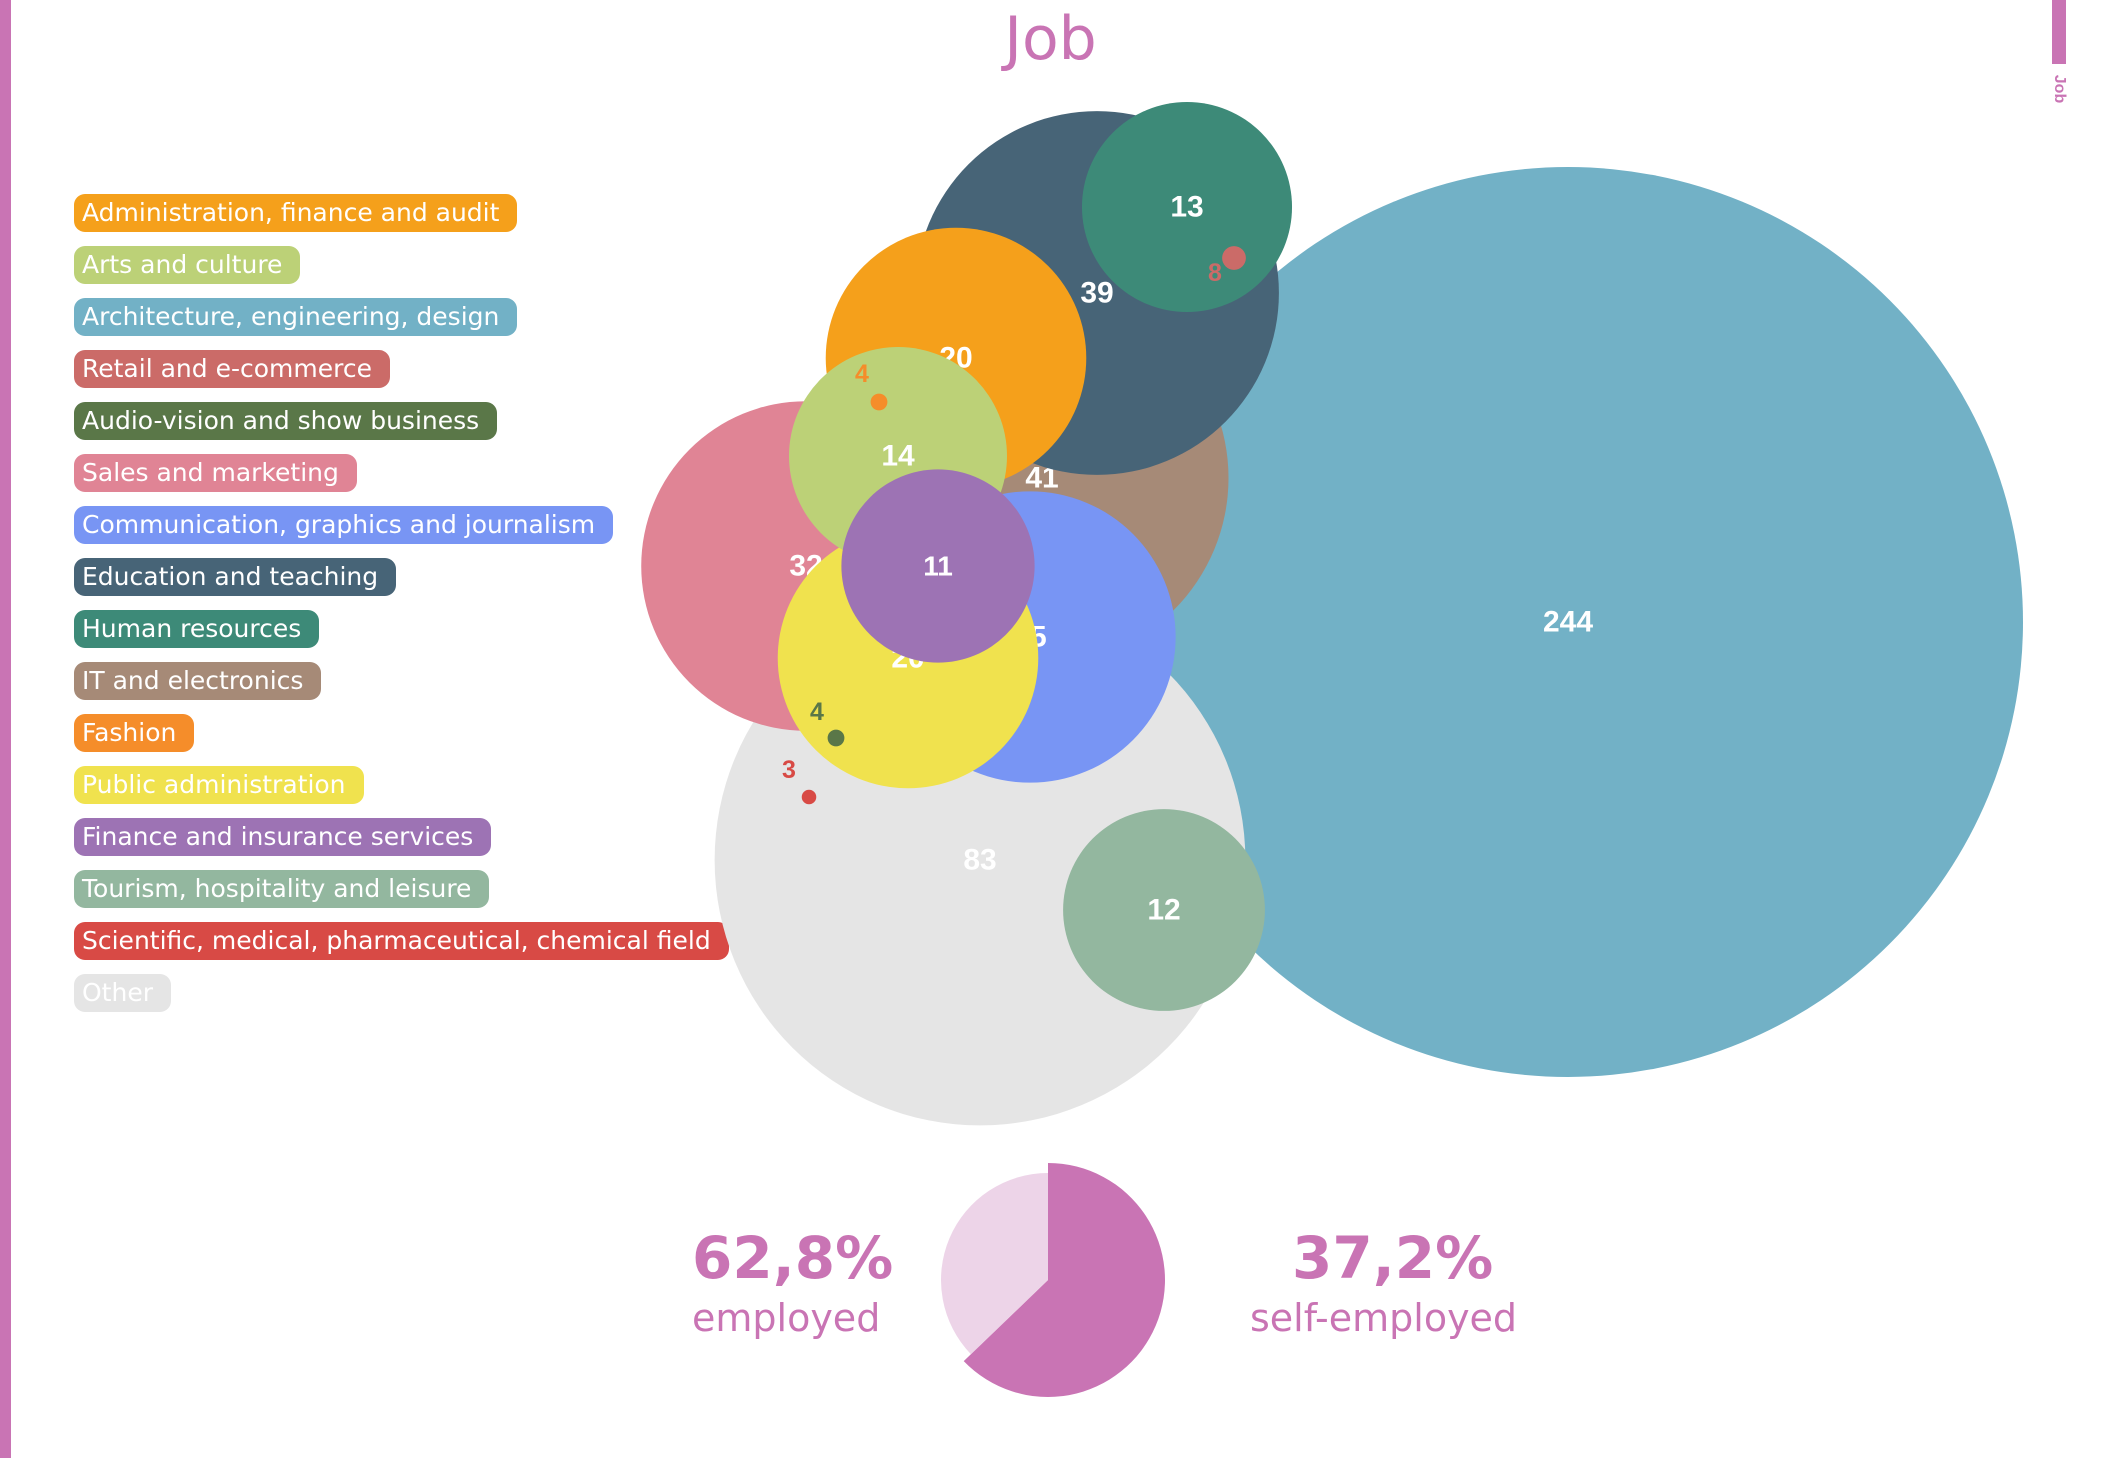 This screenshot has width=2101, height=1458. Describe the element at coordinates (1384, 1318) in the screenshot. I see `self-employed-label: self-employed` at that location.